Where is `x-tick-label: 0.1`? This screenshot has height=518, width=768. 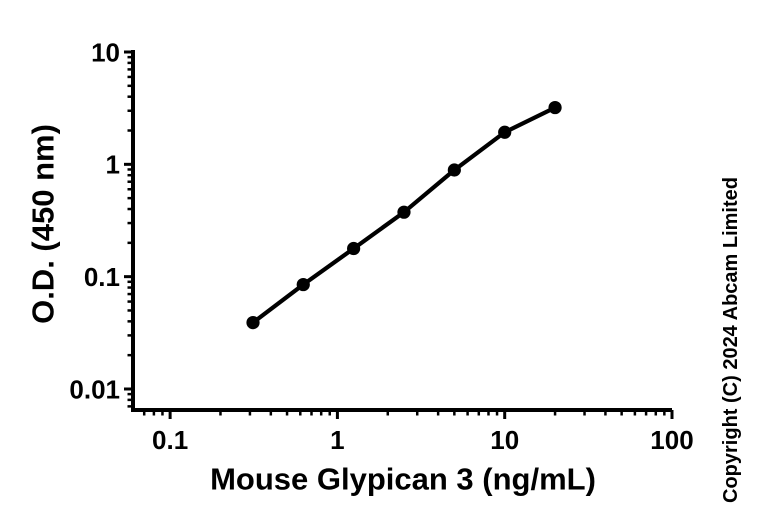 x-tick-label: 0.1 is located at coordinates (170, 440).